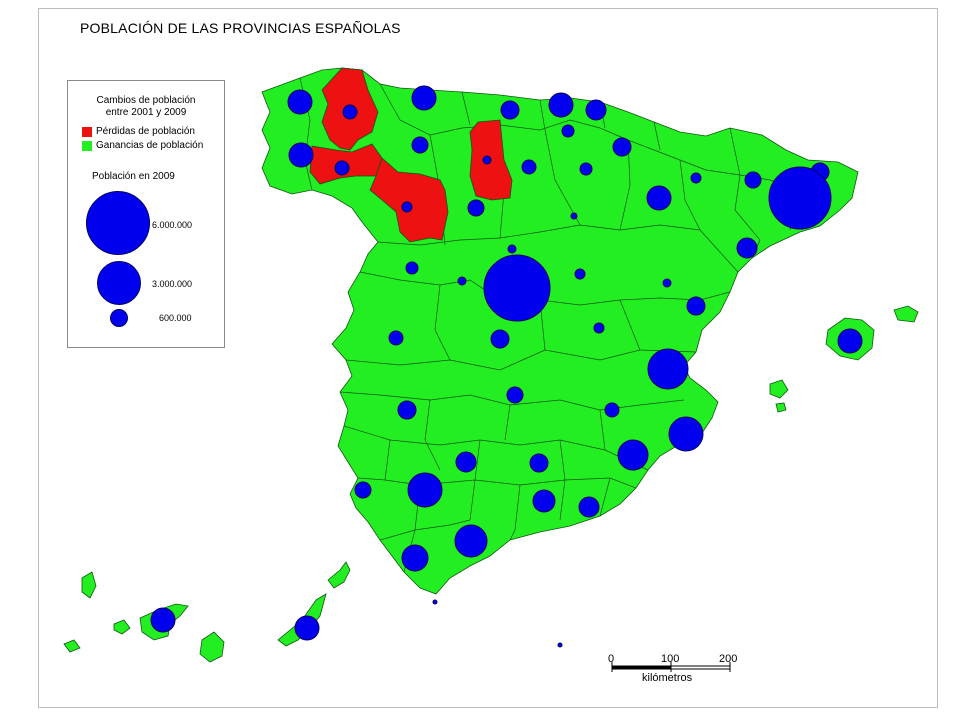 Image resolution: width=960 pixels, height=720 pixels. I want to click on island-lanzarote, so click(339, 575).